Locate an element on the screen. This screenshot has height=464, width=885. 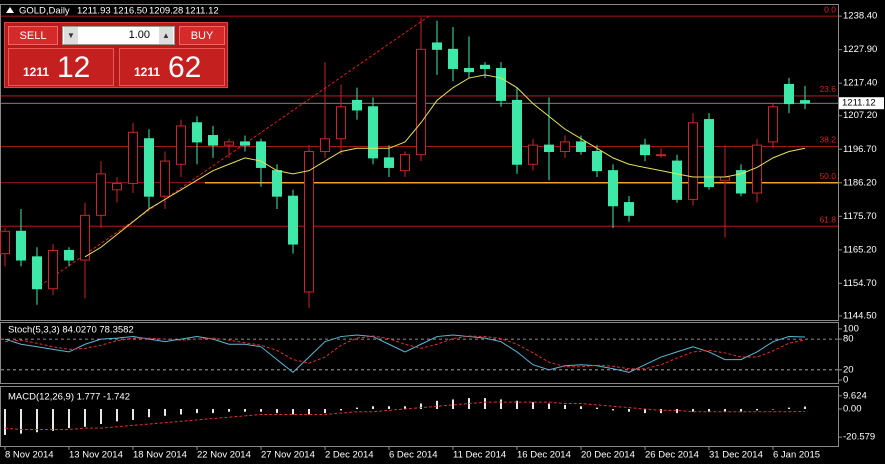
bid-price: 1211 12 is located at coordinates (61, 67).